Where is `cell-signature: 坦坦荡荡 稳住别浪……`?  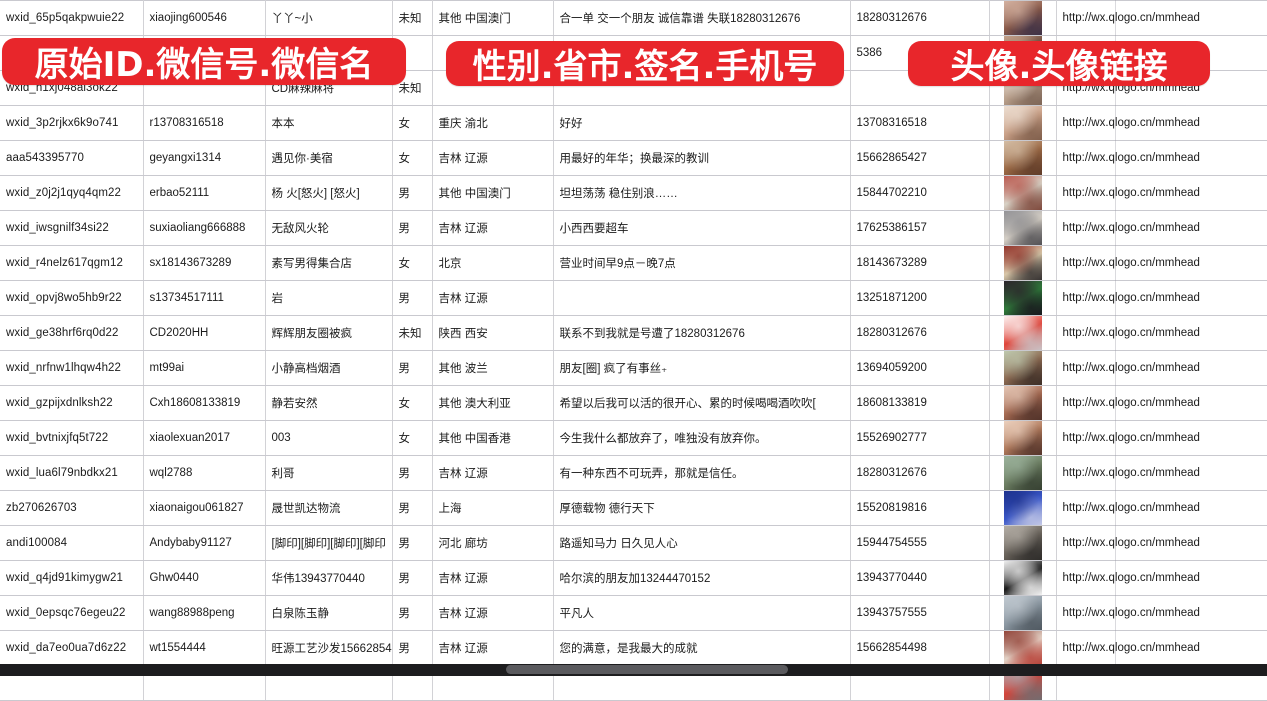
cell-signature: 坦坦荡荡 稳住别浪…… is located at coordinates (702, 193).